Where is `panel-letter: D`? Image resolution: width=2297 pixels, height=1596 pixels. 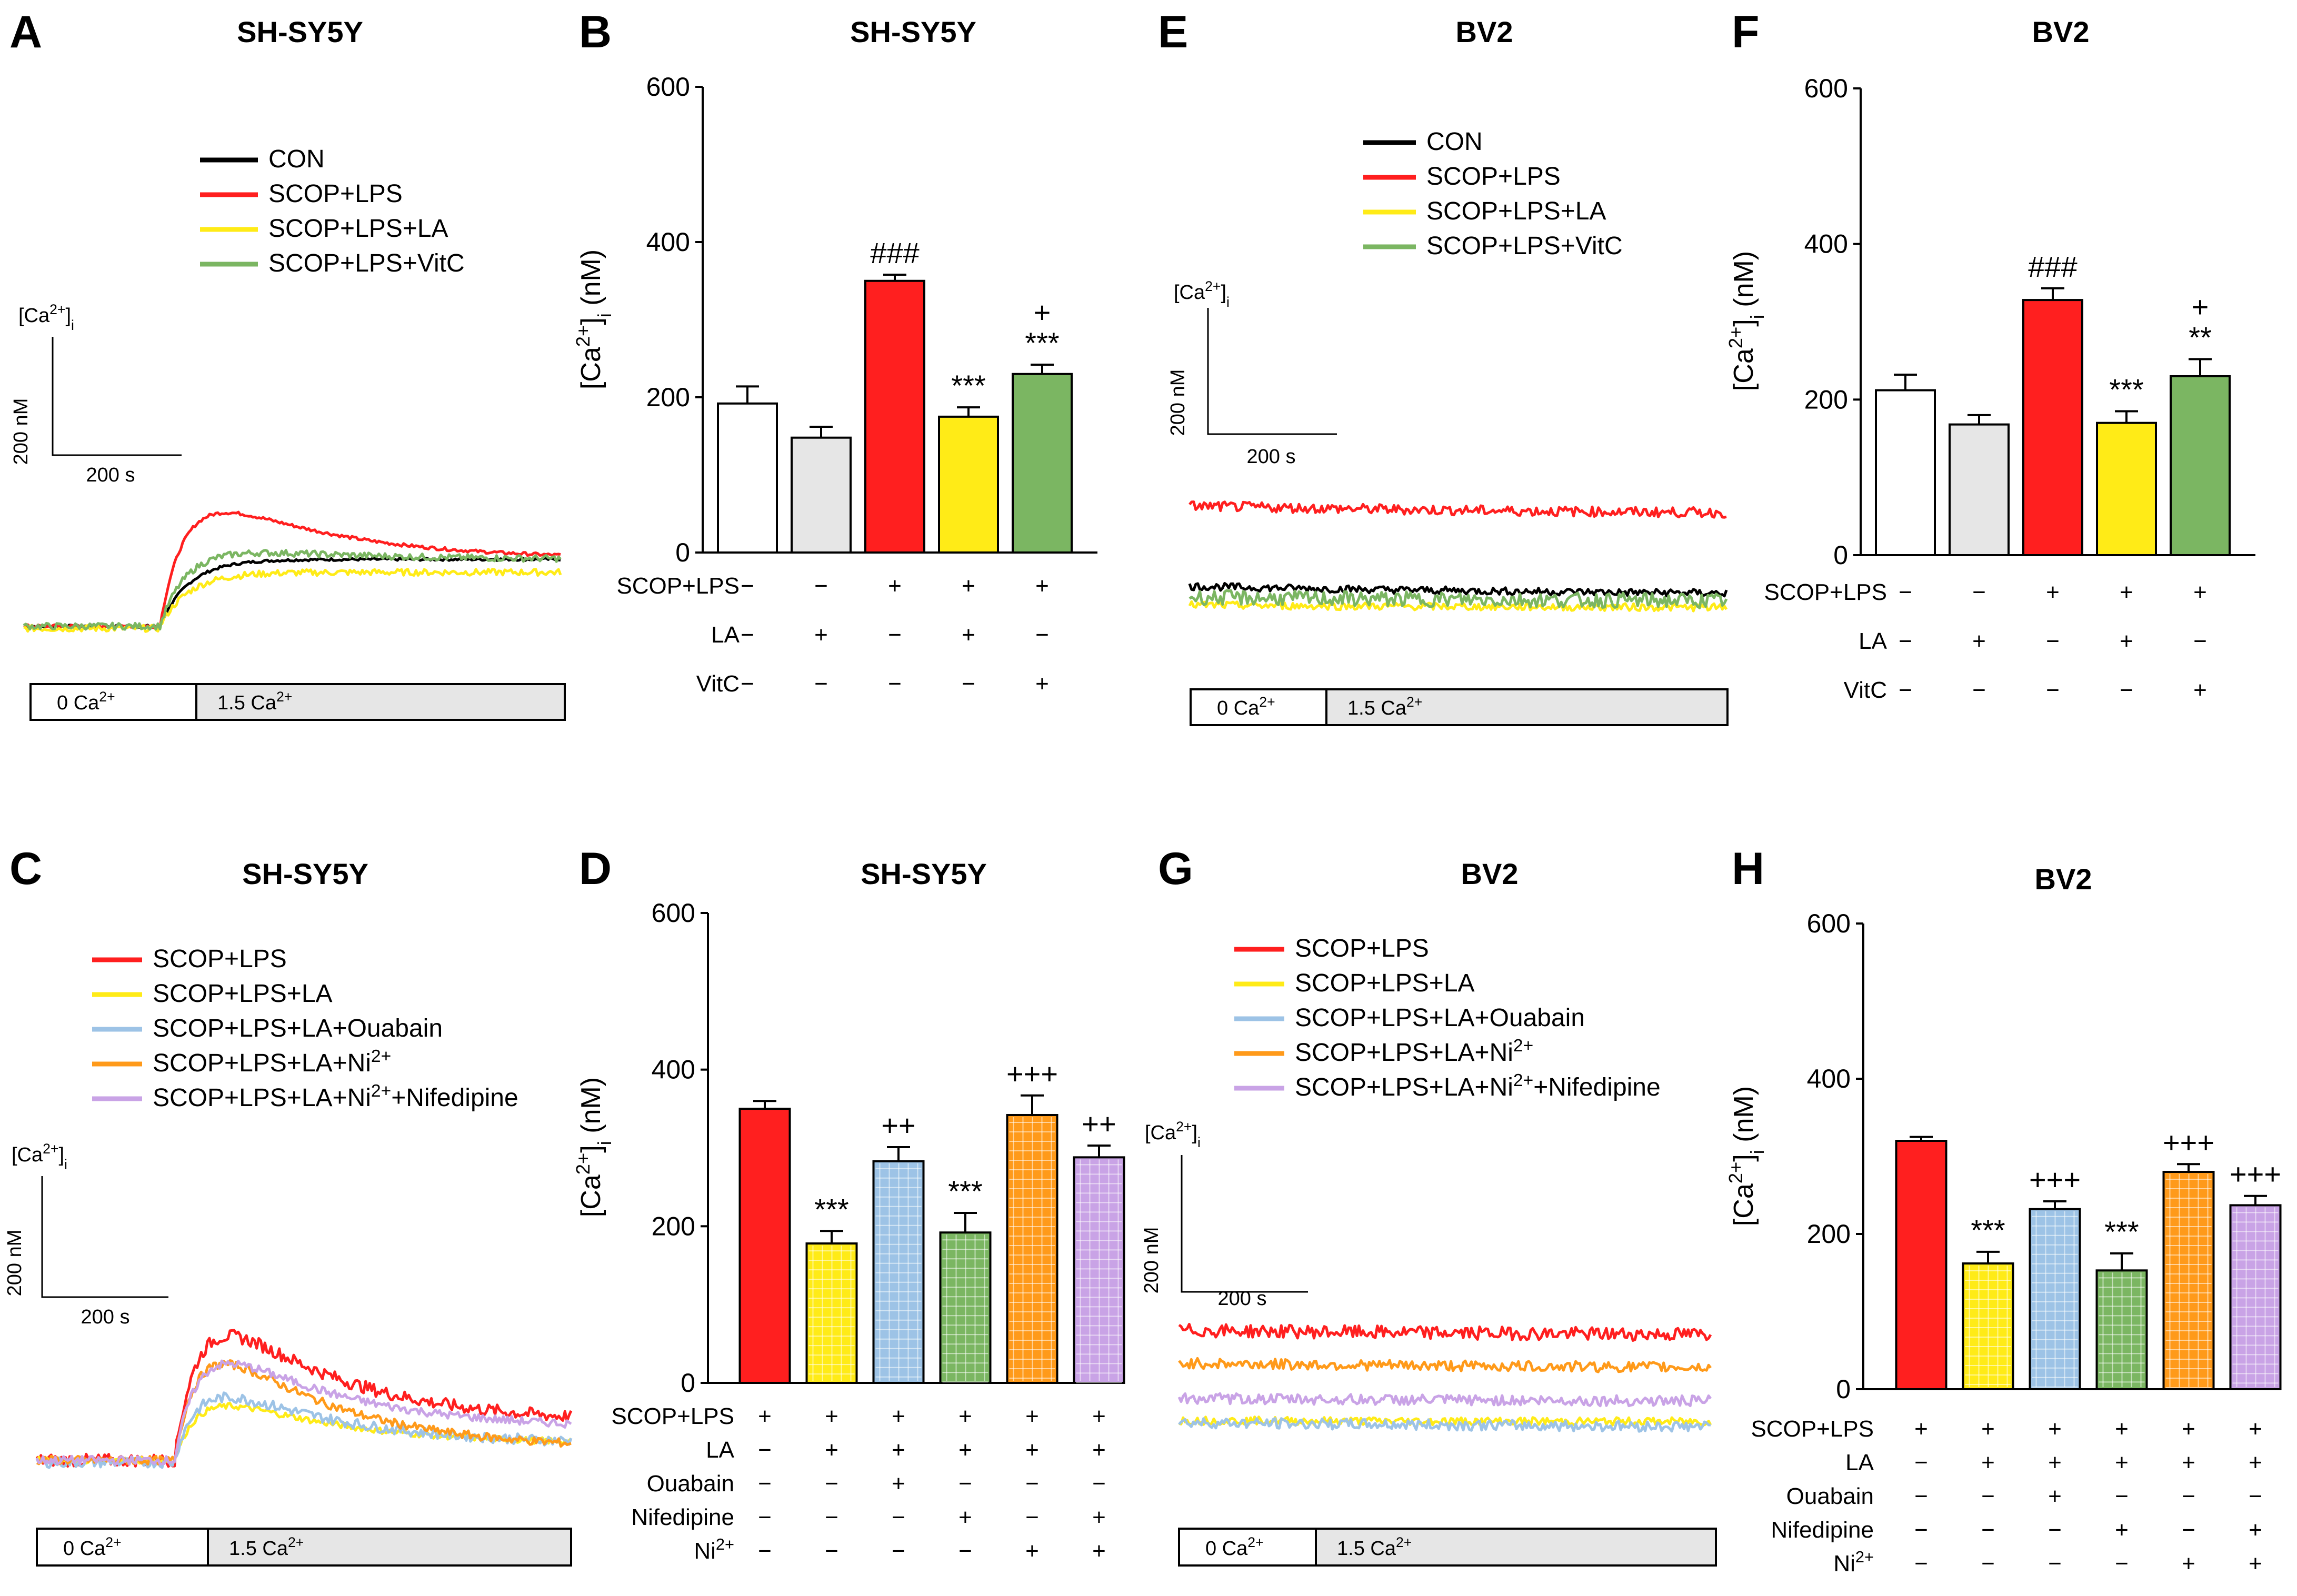 panel-letter: D is located at coordinates (595, 869).